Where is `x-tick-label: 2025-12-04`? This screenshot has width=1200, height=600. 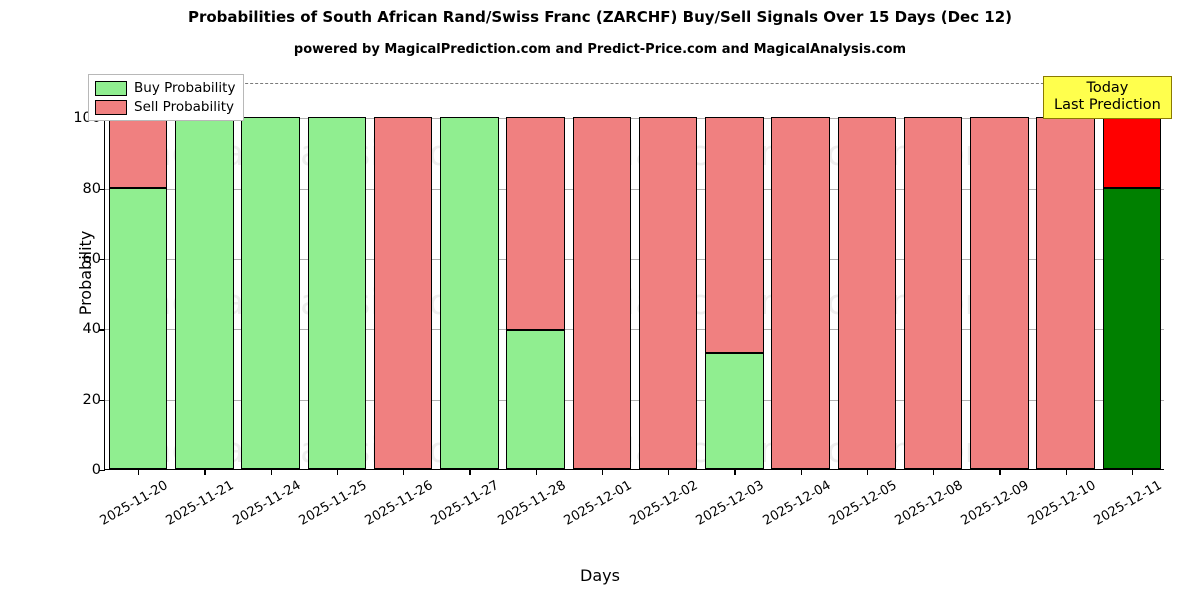
x-tick-label: 2025-12-04 is located at coordinates (797, 503).